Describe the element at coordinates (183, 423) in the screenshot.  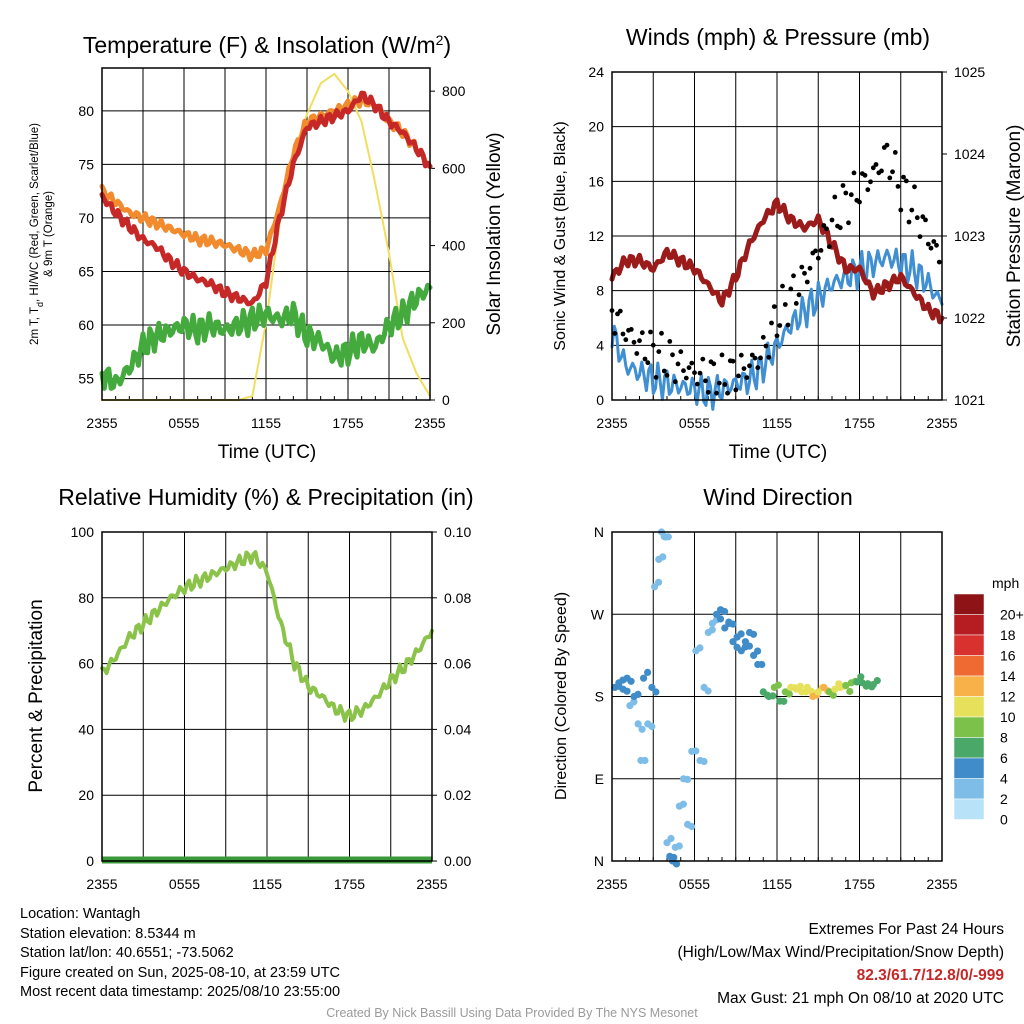
I see `x-tick-label: 0555` at that location.